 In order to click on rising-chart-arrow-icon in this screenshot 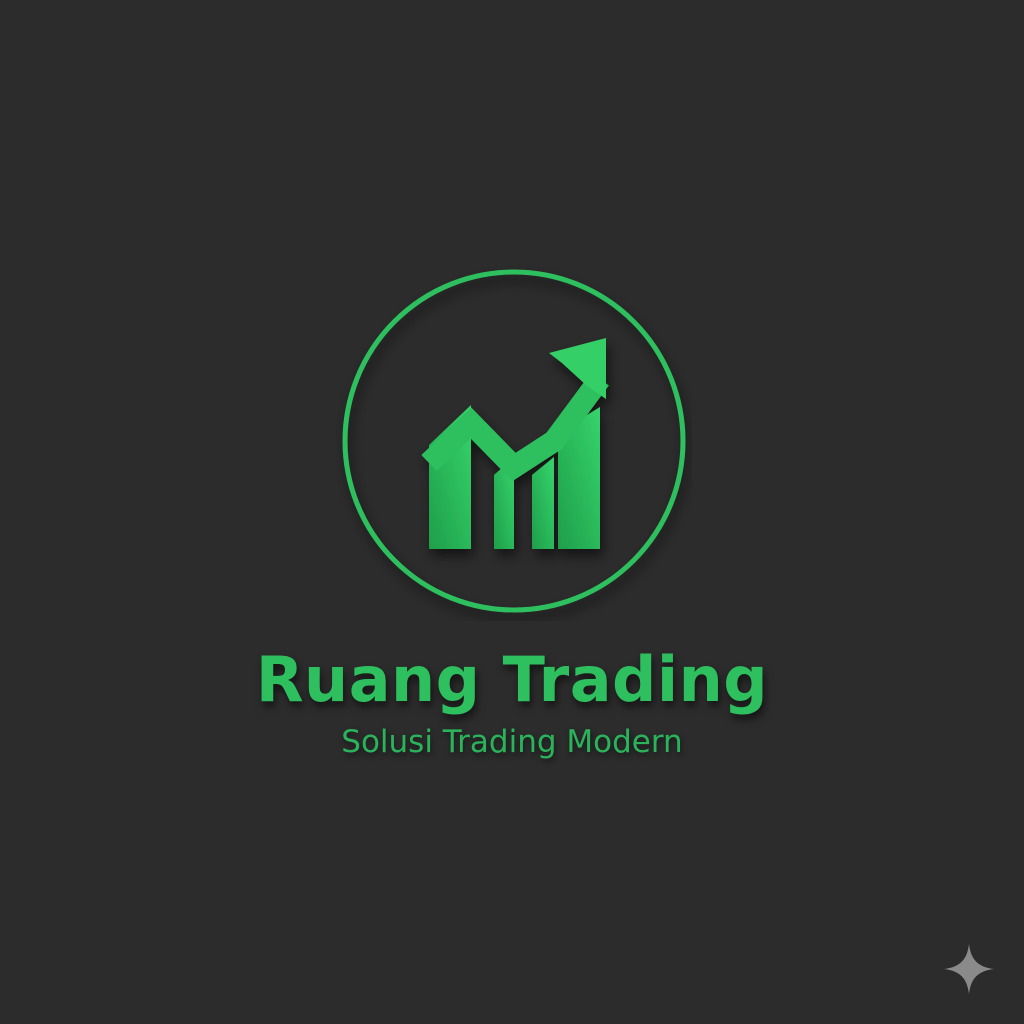, I will do `click(515, 443)`.